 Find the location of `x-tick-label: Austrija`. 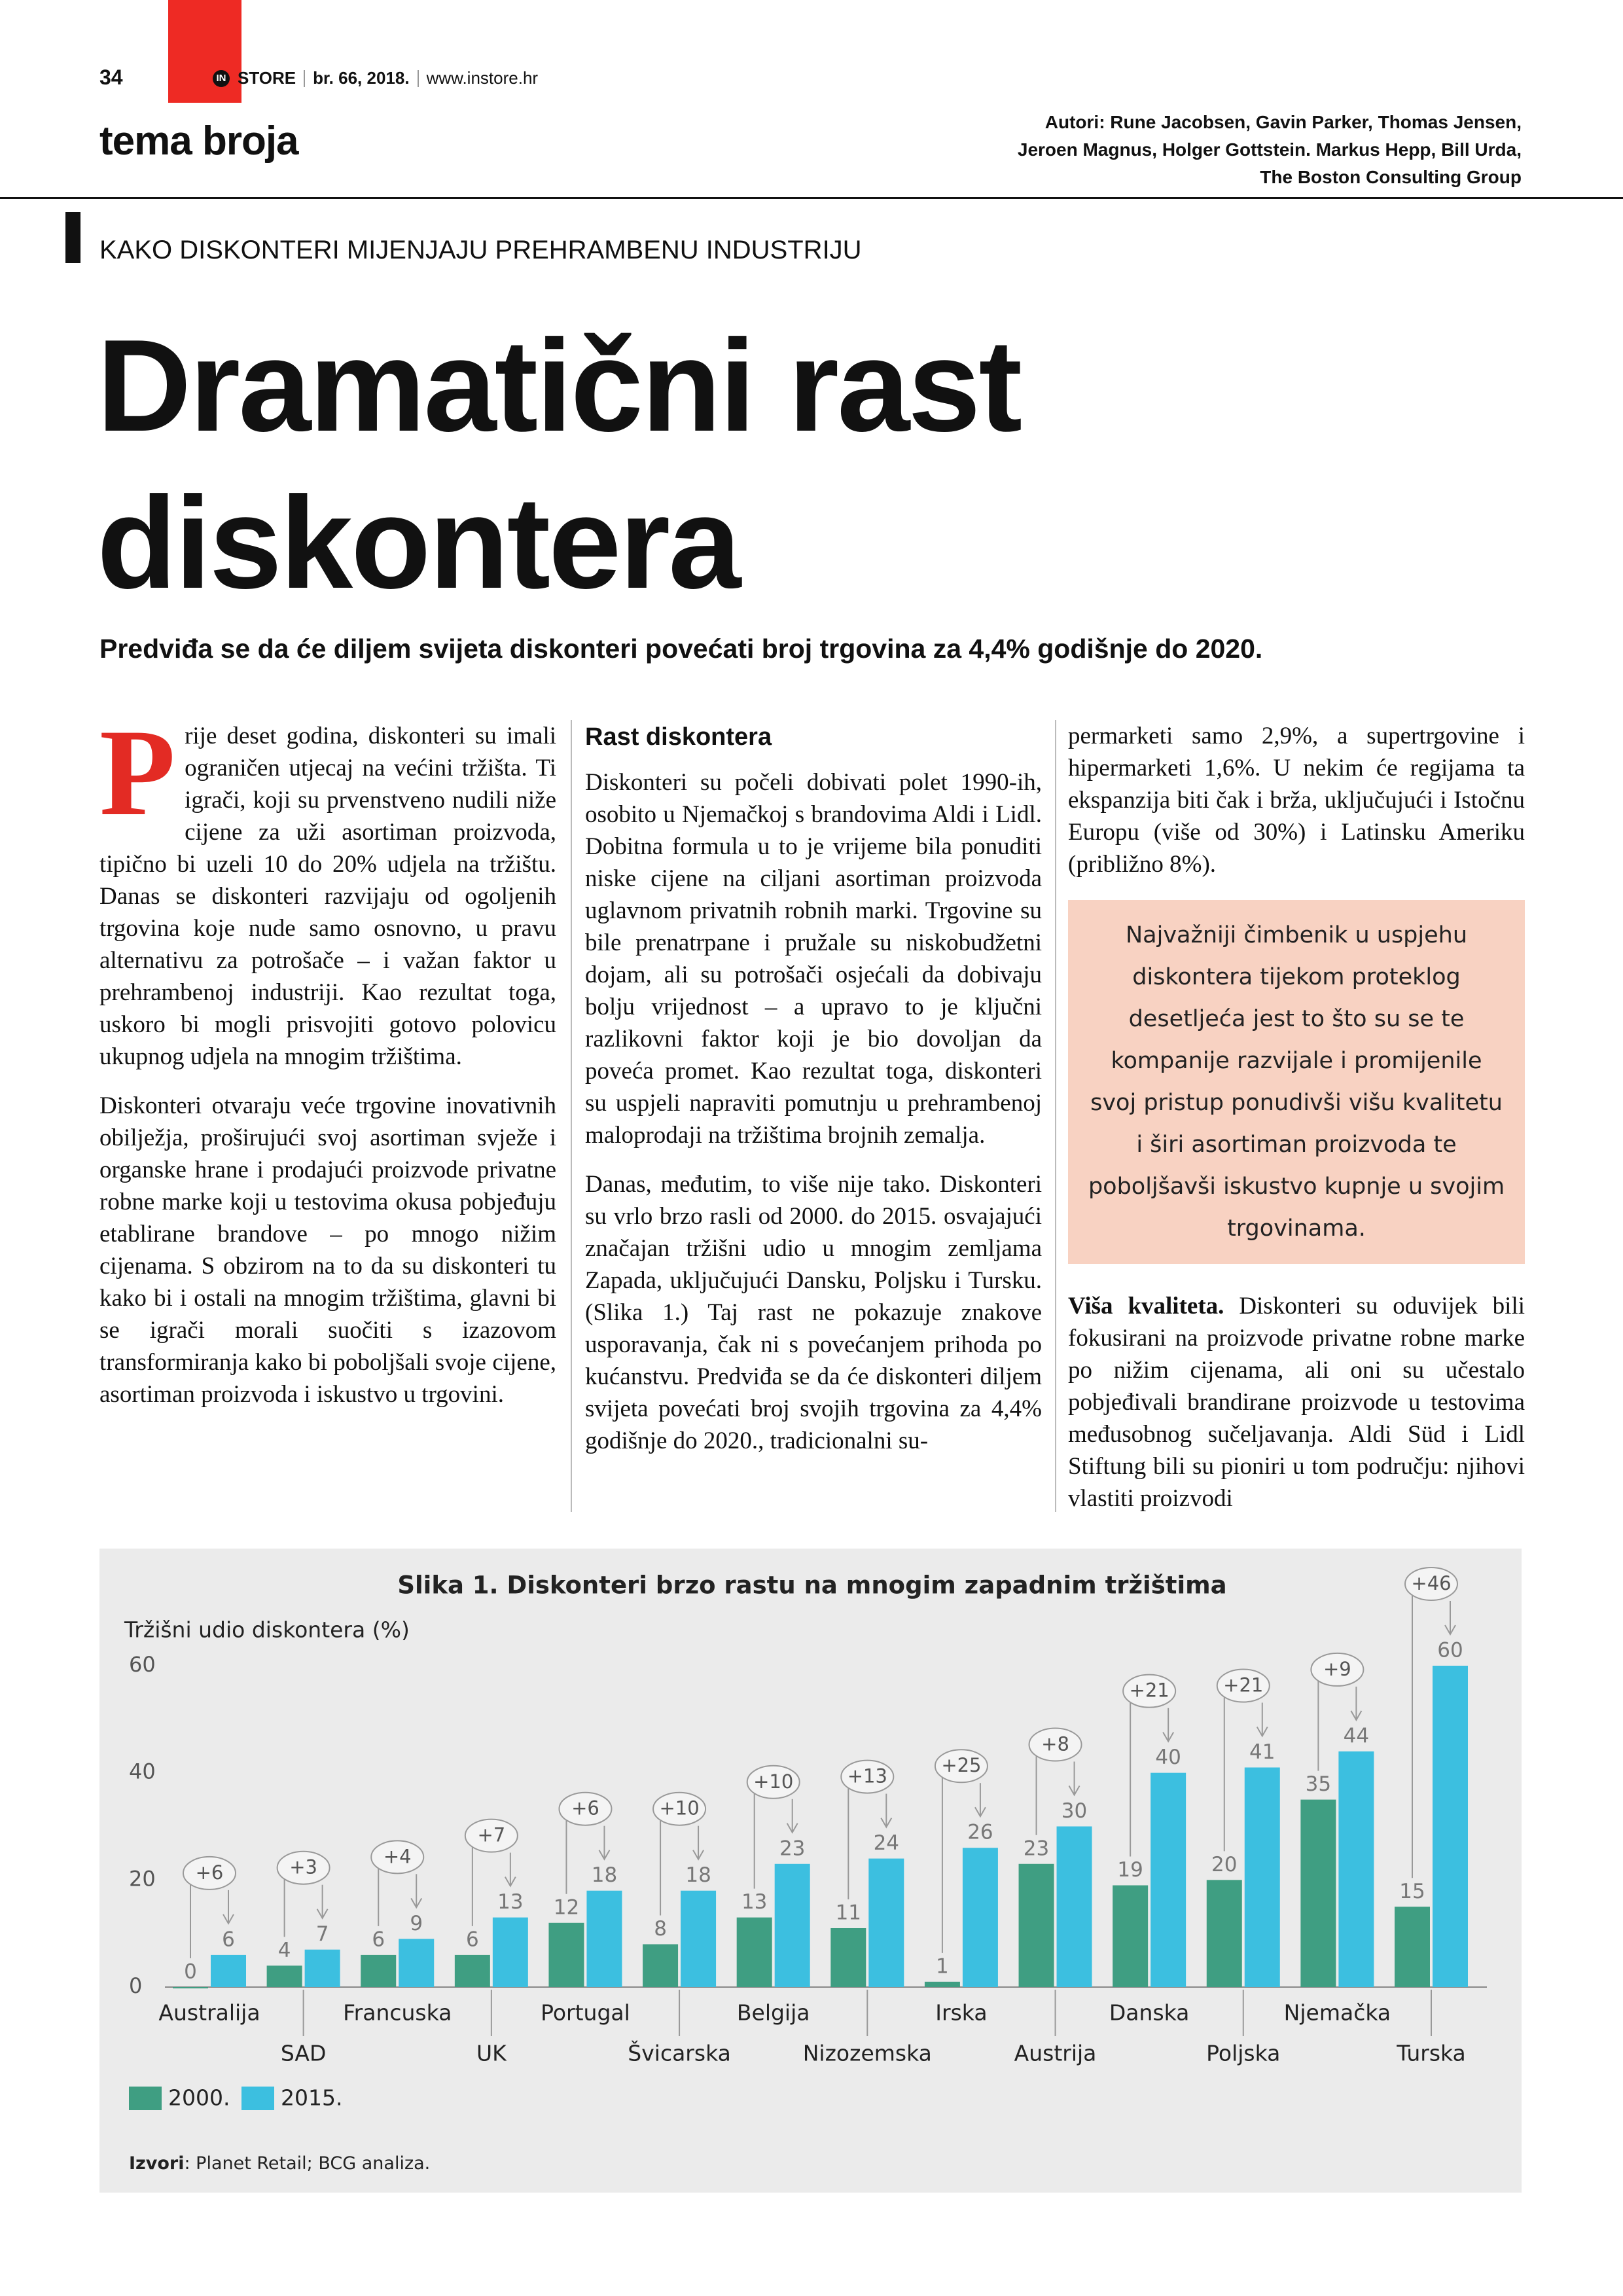

x-tick-label: Austrija is located at coordinates (1055, 2053).